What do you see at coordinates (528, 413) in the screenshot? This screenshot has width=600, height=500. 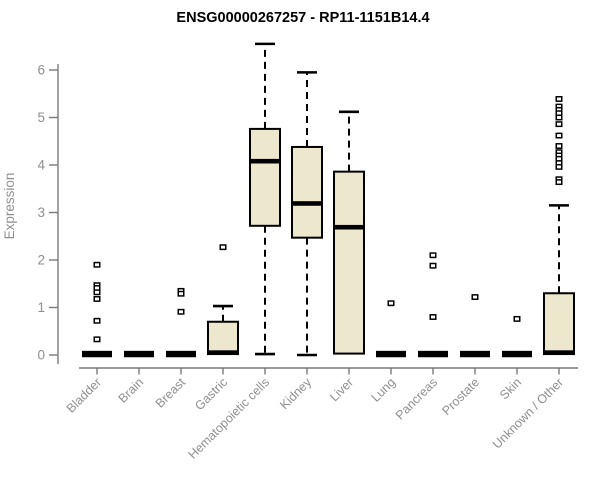 I see `x-tick-label: Unknown / Other` at bounding box center [528, 413].